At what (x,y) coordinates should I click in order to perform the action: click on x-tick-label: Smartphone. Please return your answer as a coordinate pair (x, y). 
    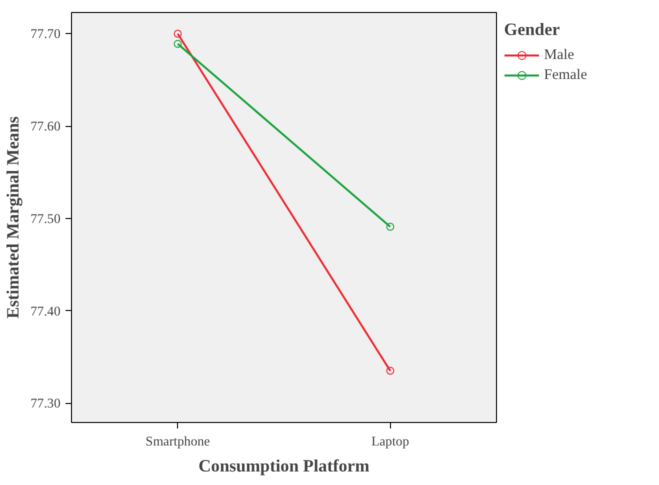
    Looking at the image, I should click on (178, 441).